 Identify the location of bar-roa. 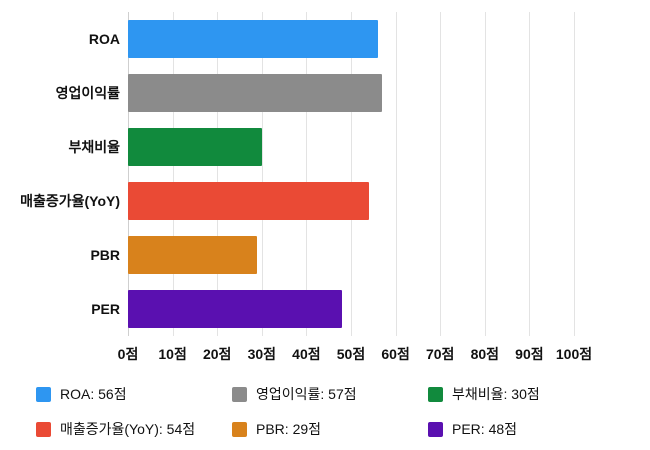
(253, 39).